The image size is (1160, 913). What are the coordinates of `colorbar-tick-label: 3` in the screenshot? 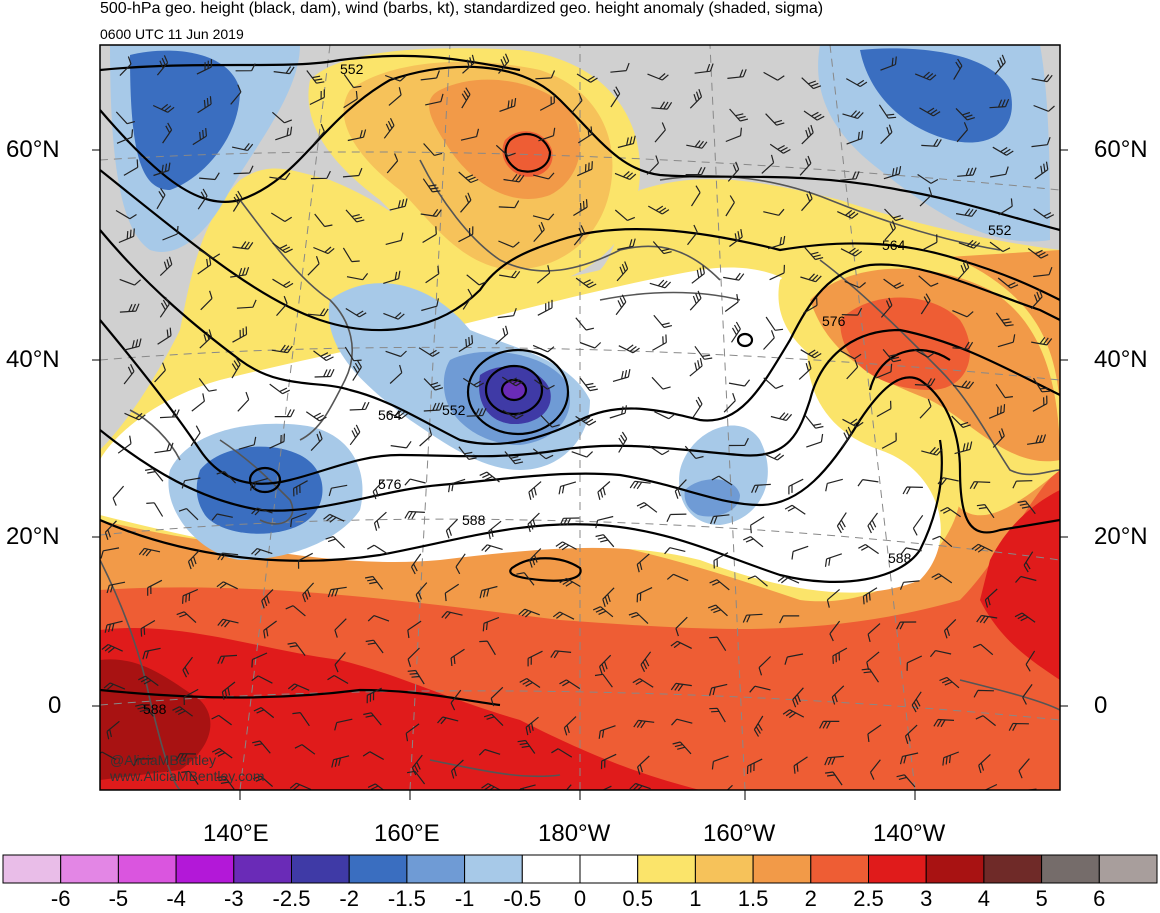 It's located at (926, 898).